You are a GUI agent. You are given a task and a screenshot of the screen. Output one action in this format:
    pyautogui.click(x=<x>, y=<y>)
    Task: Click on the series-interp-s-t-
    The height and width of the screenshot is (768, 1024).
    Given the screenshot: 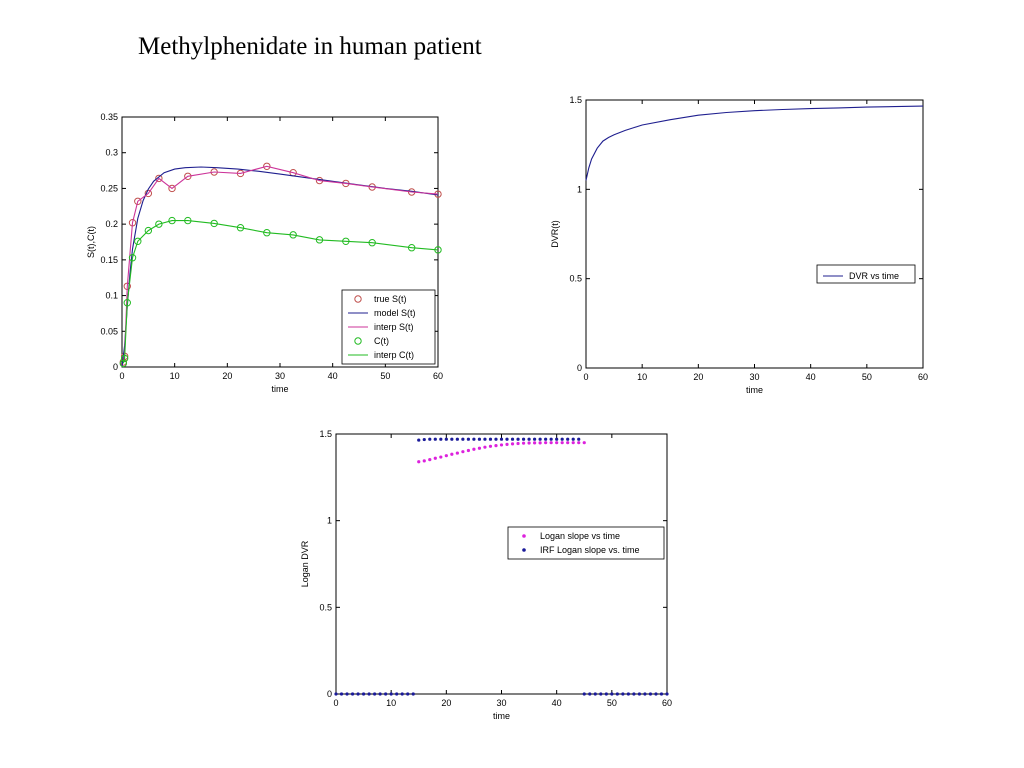 What is the action you would take?
    pyautogui.click(x=280, y=264)
    